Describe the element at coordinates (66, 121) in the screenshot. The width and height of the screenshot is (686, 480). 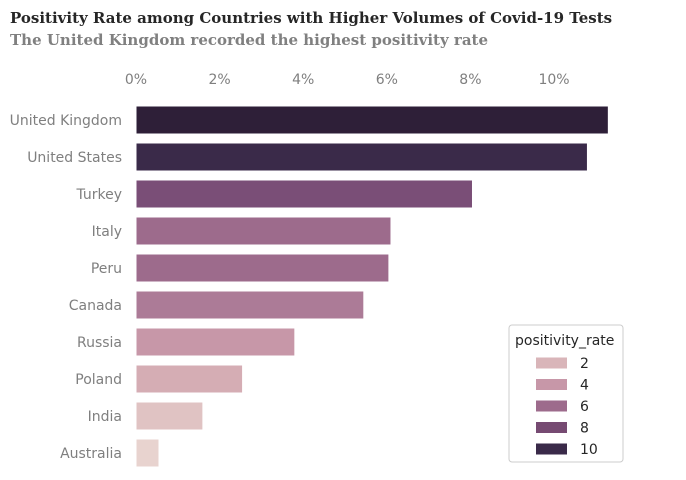
I see `y-tick-label: United Kingdom` at that location.